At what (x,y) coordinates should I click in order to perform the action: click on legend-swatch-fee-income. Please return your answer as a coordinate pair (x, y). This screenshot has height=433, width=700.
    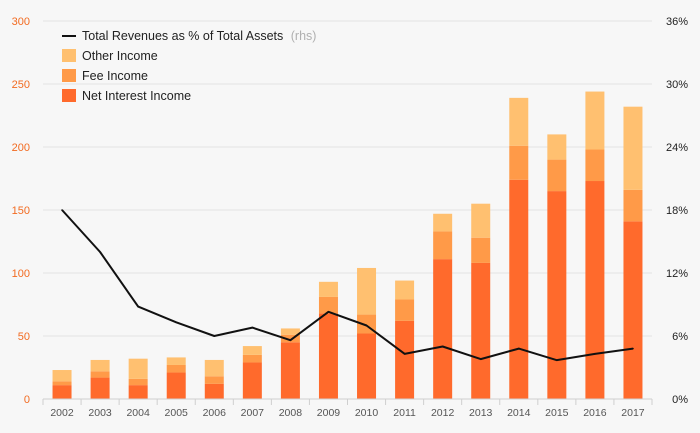
    Looking at the image, I should click on (69, 75).